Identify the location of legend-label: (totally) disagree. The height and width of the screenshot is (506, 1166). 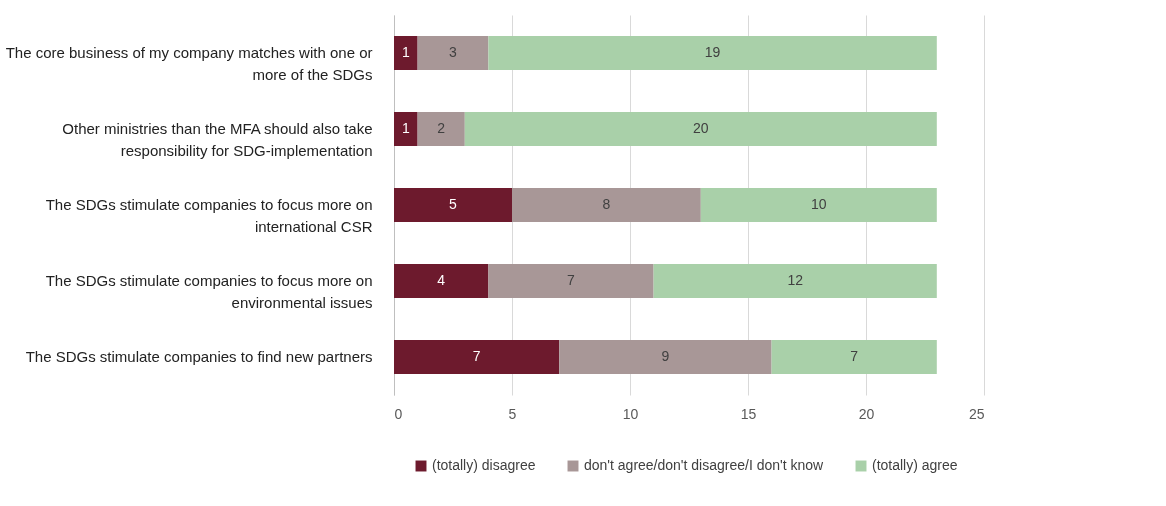
(484, 465).